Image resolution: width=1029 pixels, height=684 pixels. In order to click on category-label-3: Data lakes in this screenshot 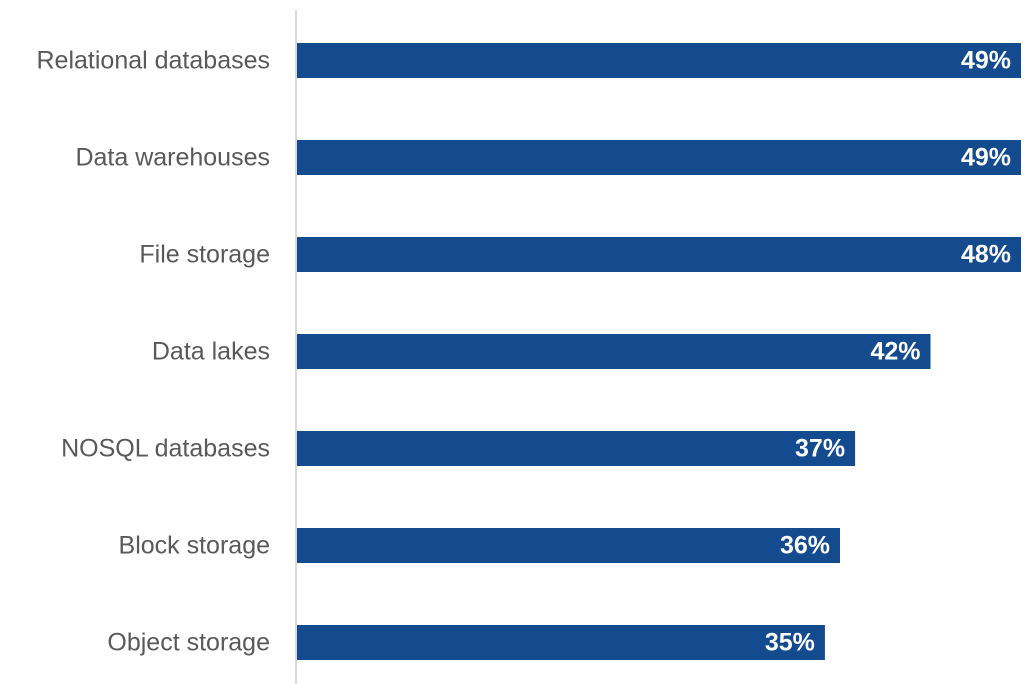, I will do `click(211, 352)`.